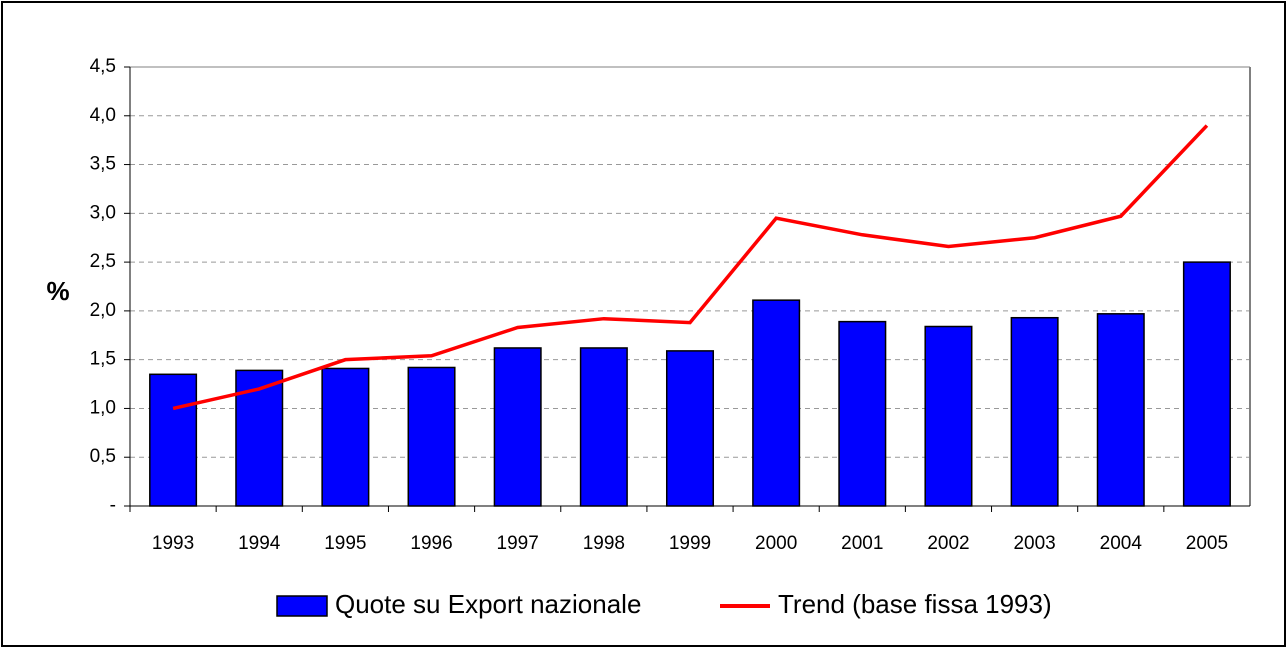  What do you see at coordinates (948, 543) in the screenshot?
I see `x-tick-label: 2002` at bounding box center [948, 543].